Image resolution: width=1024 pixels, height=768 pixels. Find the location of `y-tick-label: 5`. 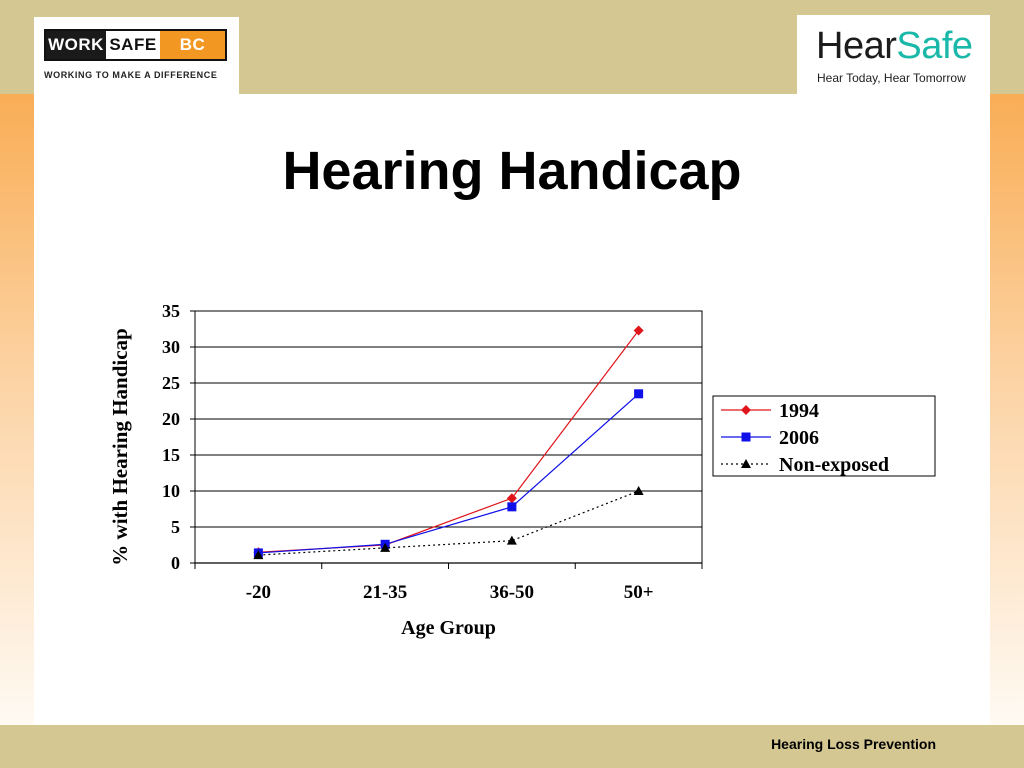

y-tick-label: 5 is located at coordinates (175, 527).